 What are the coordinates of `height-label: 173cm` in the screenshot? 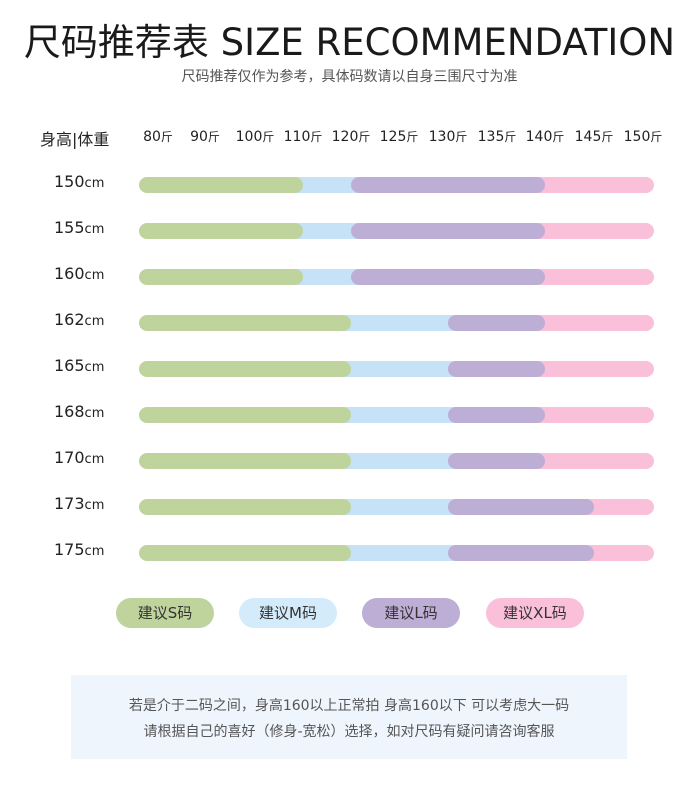 It's located at (79, 503).